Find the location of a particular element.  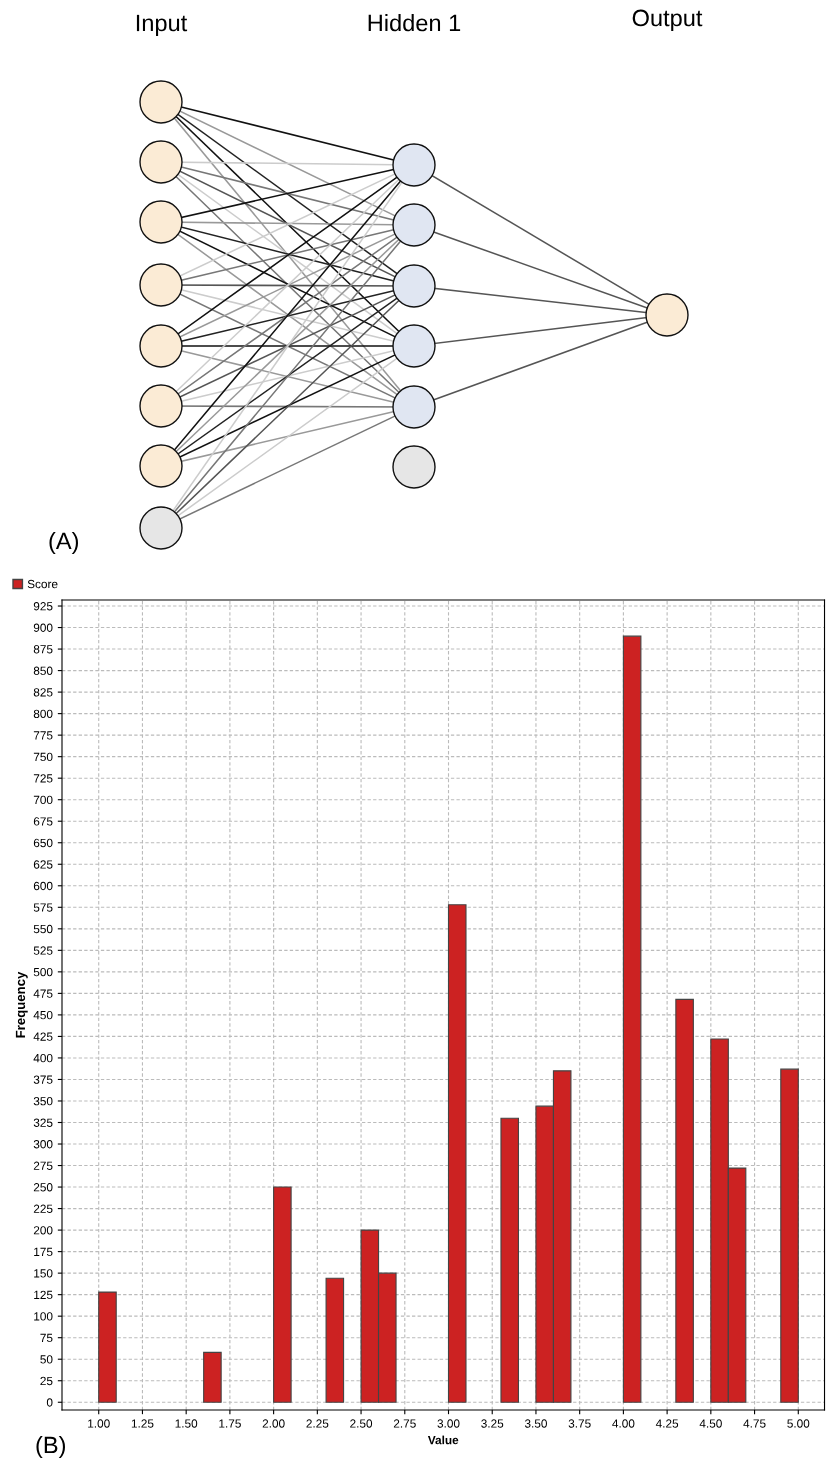

y-tick-label: 450 is located at coordinates (43, 1015).